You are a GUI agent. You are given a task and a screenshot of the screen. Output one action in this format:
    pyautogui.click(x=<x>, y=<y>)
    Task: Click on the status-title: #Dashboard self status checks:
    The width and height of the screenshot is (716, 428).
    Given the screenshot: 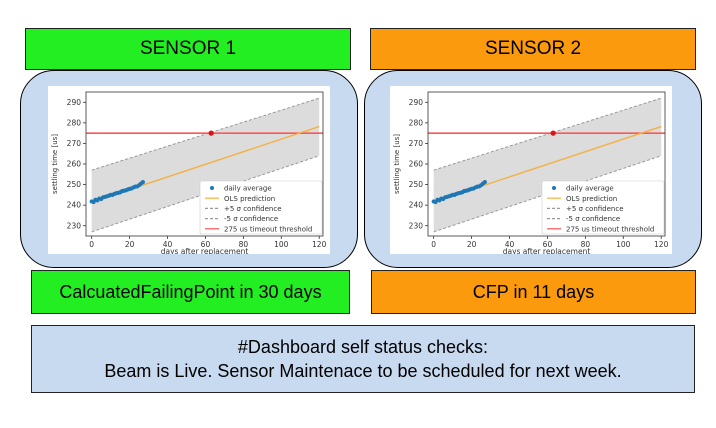 What is the action you would take?
    pyautogui.click(x=363, y=347)
    